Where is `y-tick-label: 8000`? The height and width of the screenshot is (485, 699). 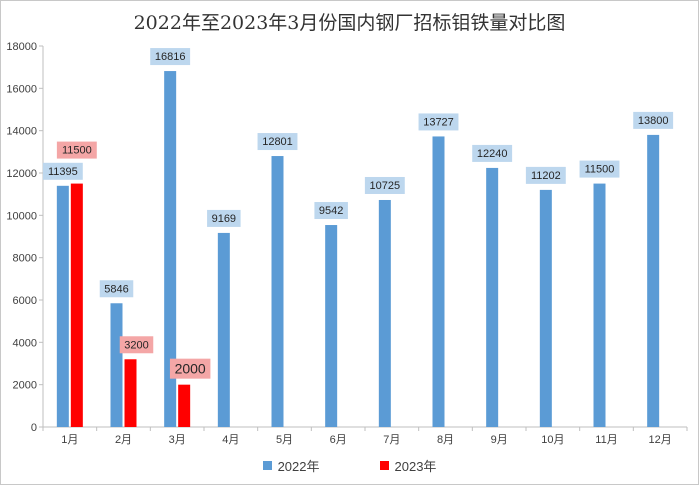 y-tick-label: 8000 is located at coordinates (25, 259).